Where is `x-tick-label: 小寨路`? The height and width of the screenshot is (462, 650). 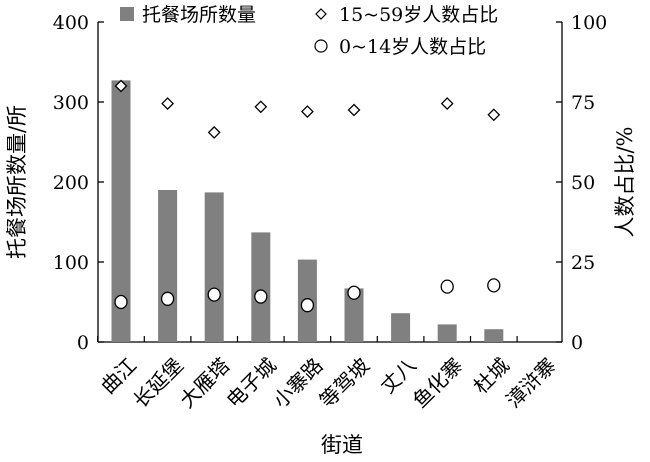
x-tick-label: 小寨路 is located at coordinates (297, 382).